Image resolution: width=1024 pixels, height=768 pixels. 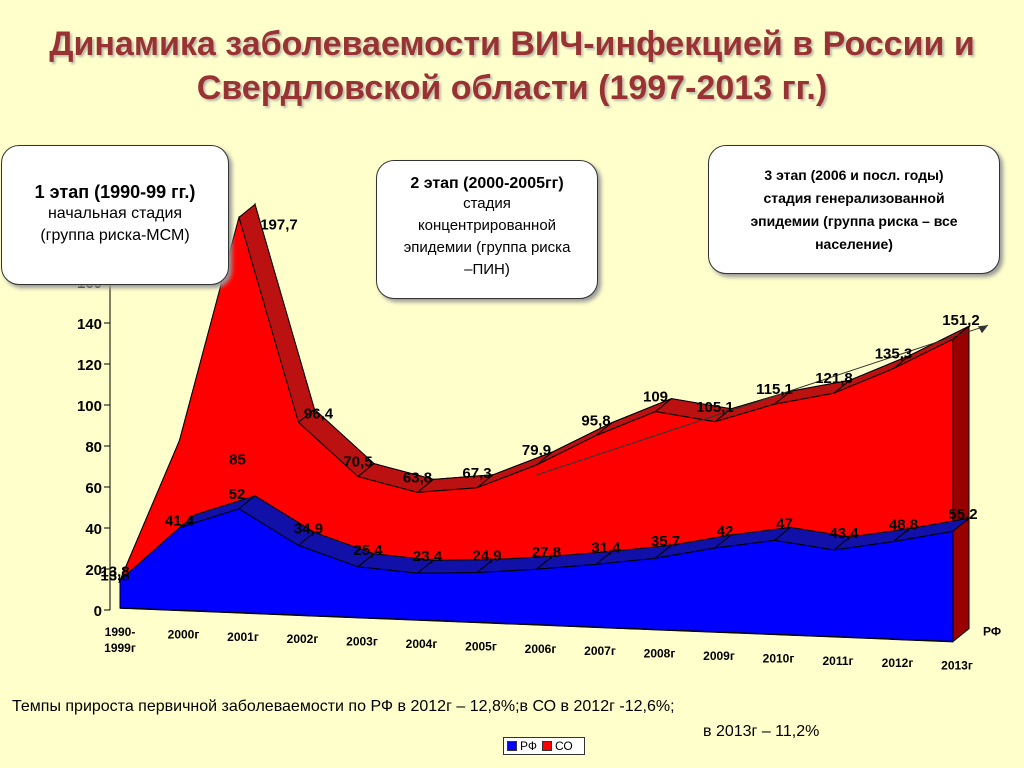 I want to click on y-tick-label: 0, so click(x=98, y=611).